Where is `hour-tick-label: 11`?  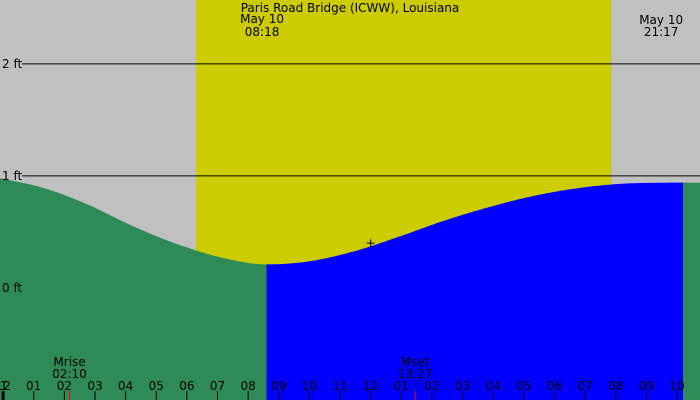 hour-tick-label: 11 is located at coordinates (339, 386).